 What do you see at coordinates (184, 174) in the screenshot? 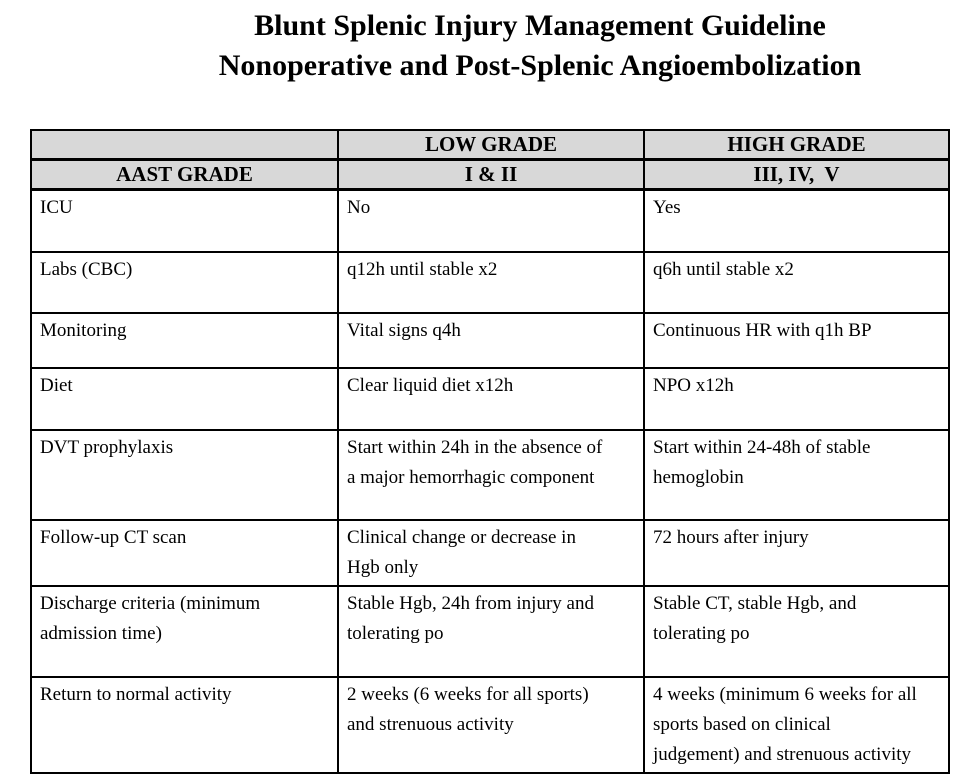
I see `header-aast-grade: AAST GRADE` at bounding box center [184, 174].